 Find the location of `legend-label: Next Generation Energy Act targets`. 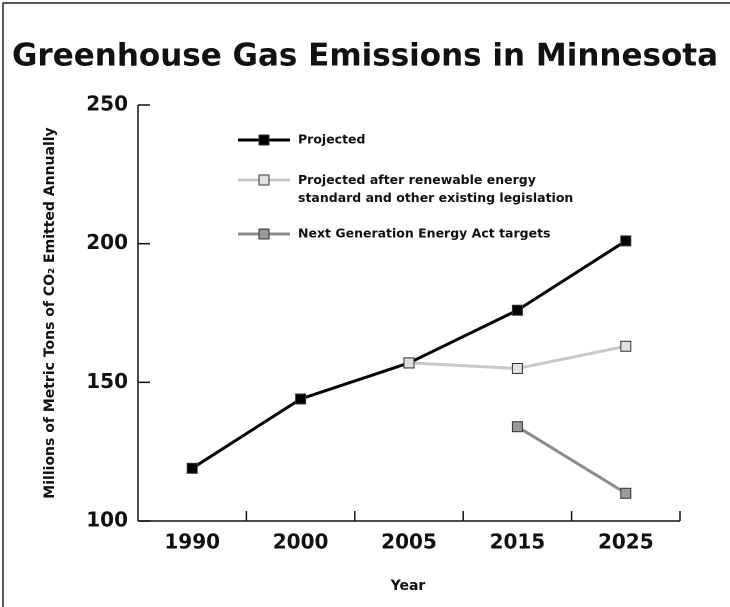

legend-label: Next Generation Energy Act targets is located at coordinates (424, 233).